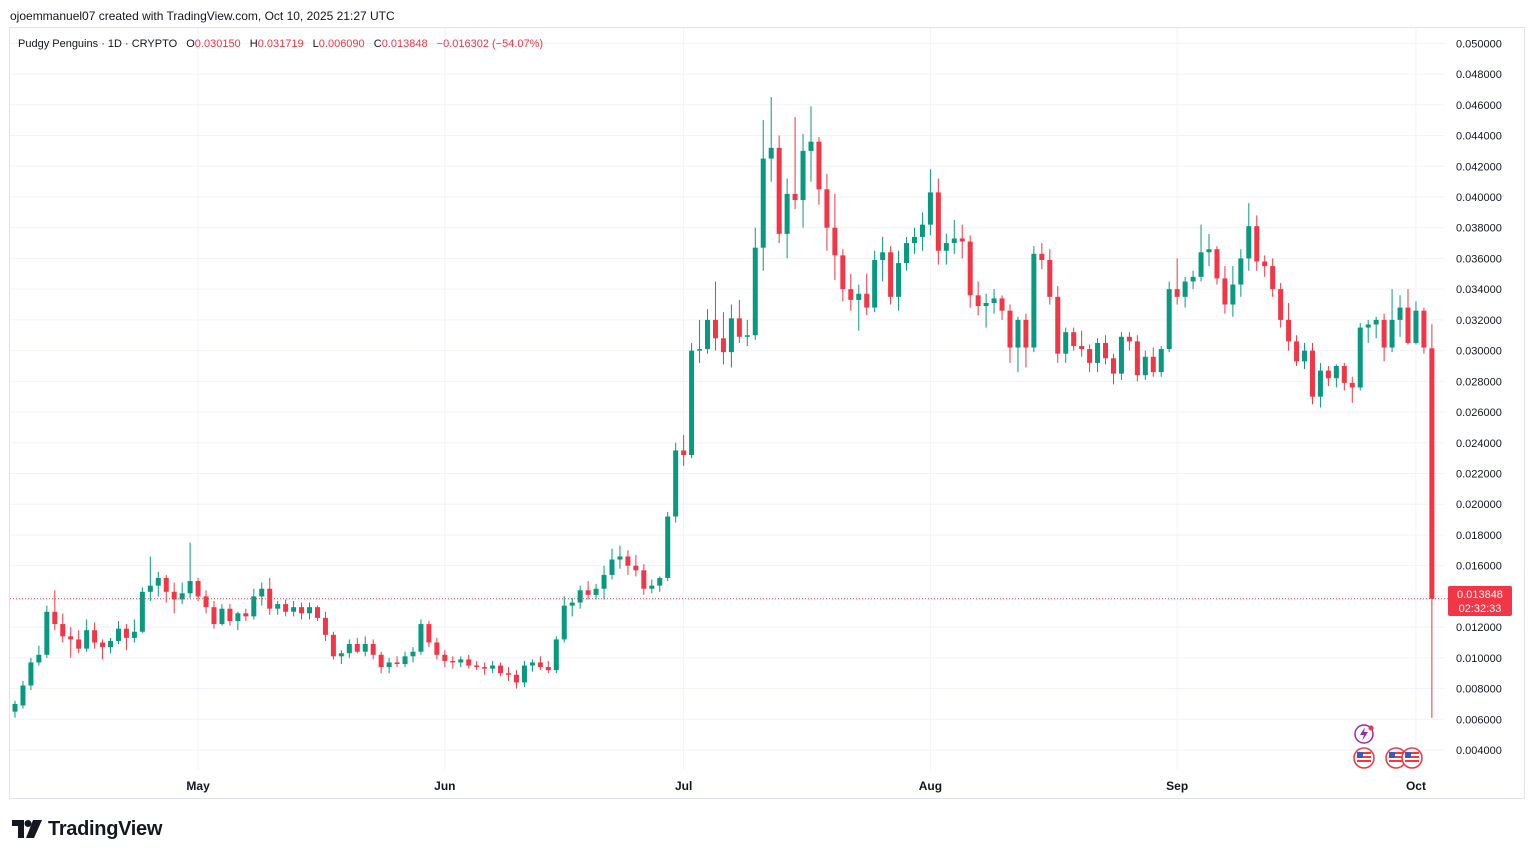 Image resolution: width=1534 pixels, height=859 pixels. Describe the element at coordinates (1364, 734) in the screenshot. I see `lightning-event-icon` at that location.